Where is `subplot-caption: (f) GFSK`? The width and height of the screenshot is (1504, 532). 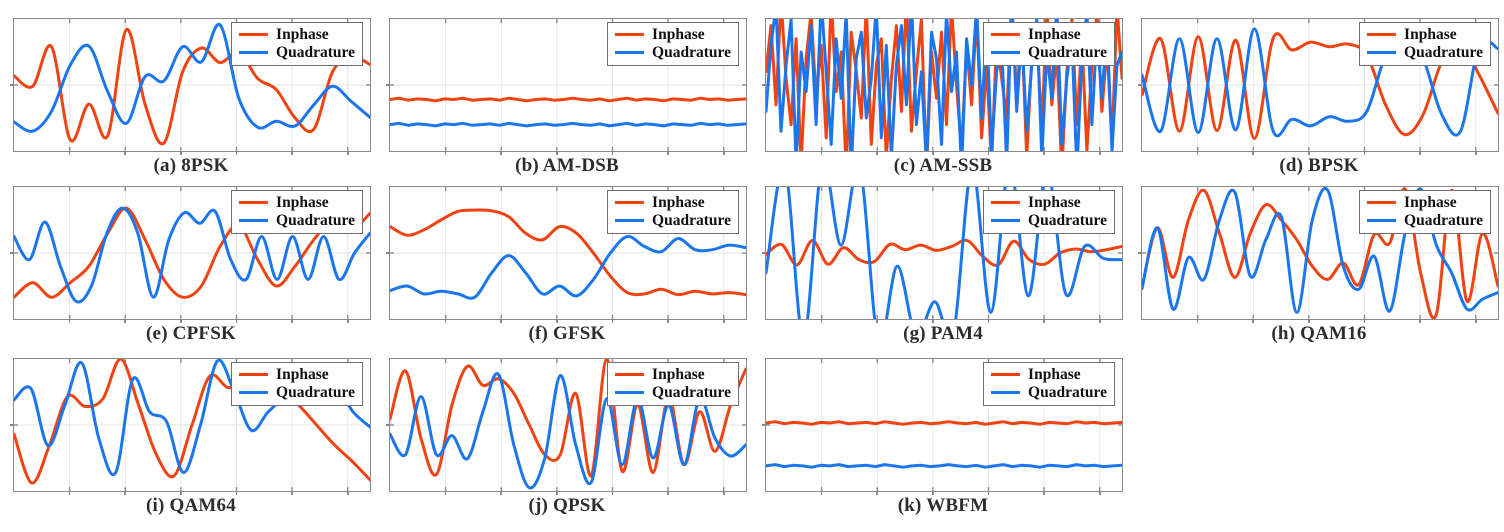 subplot-caption: (f) GFSK is located at coordinates (567, 333).